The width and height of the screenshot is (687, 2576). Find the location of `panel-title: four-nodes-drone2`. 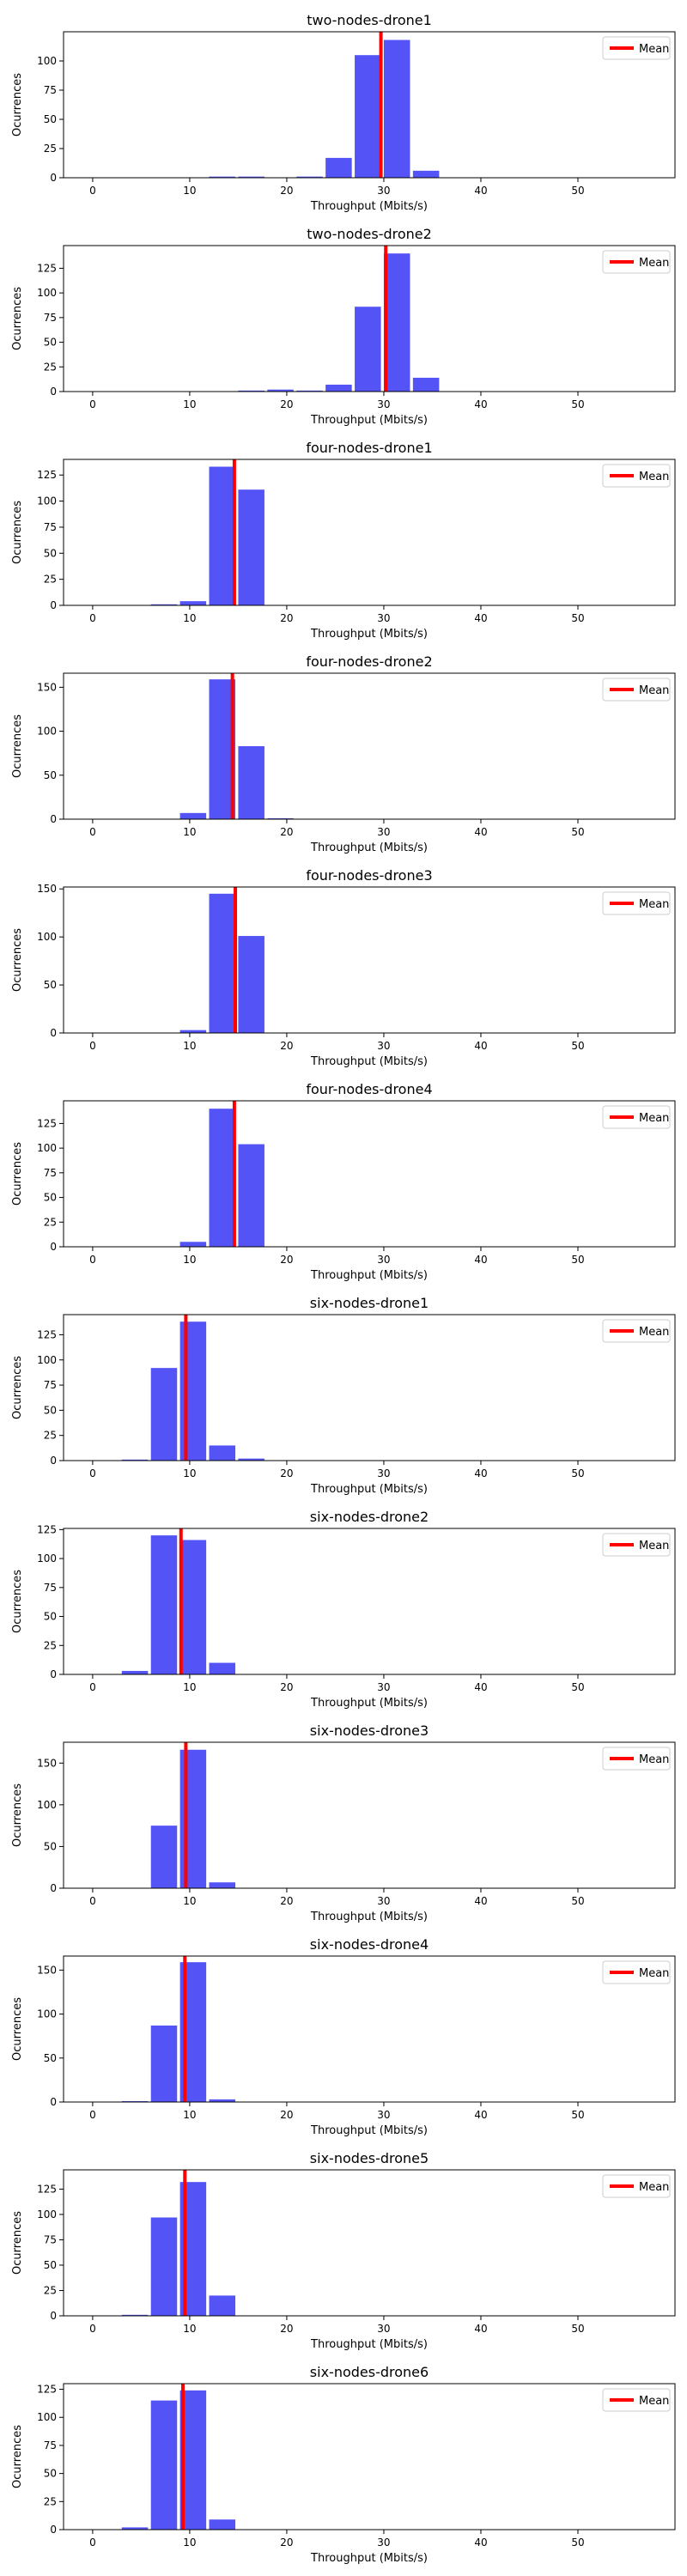

panel-title: four-nodes-drone2 is located at coordinates (369, 662).